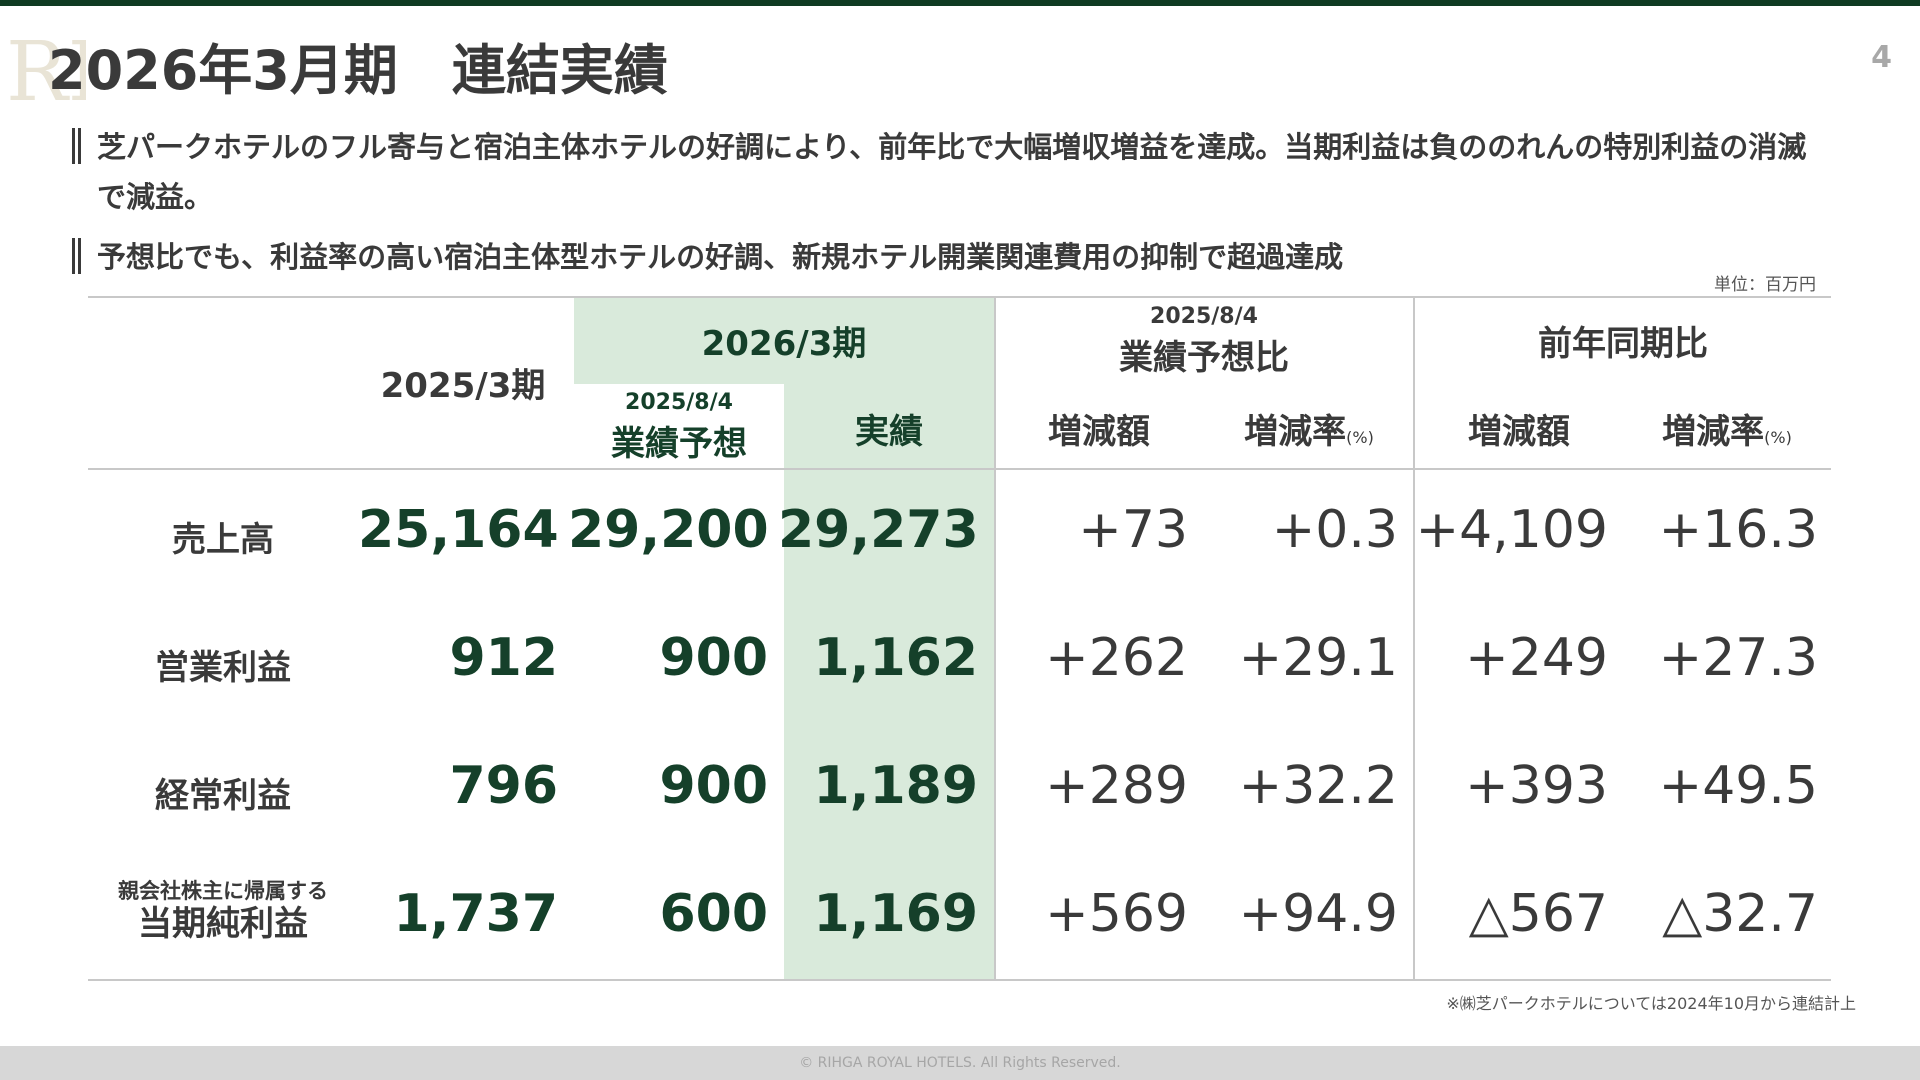 This screenshot has width=1920, height=1080. I want to click on cell-actual-operating-profit: 1,162, so click(895, 658).